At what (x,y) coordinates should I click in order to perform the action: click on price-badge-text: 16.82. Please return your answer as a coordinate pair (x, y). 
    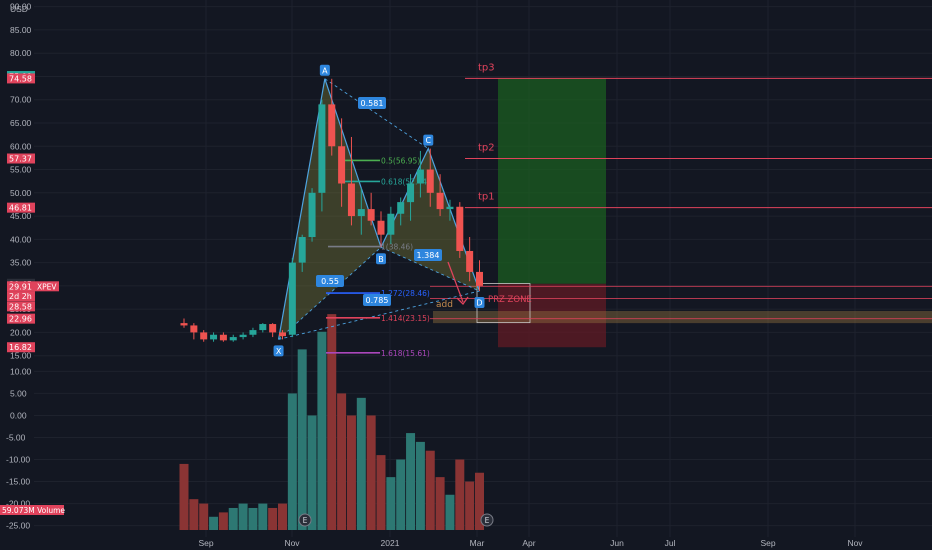
    Looking at the image, I should click on (20, 347).